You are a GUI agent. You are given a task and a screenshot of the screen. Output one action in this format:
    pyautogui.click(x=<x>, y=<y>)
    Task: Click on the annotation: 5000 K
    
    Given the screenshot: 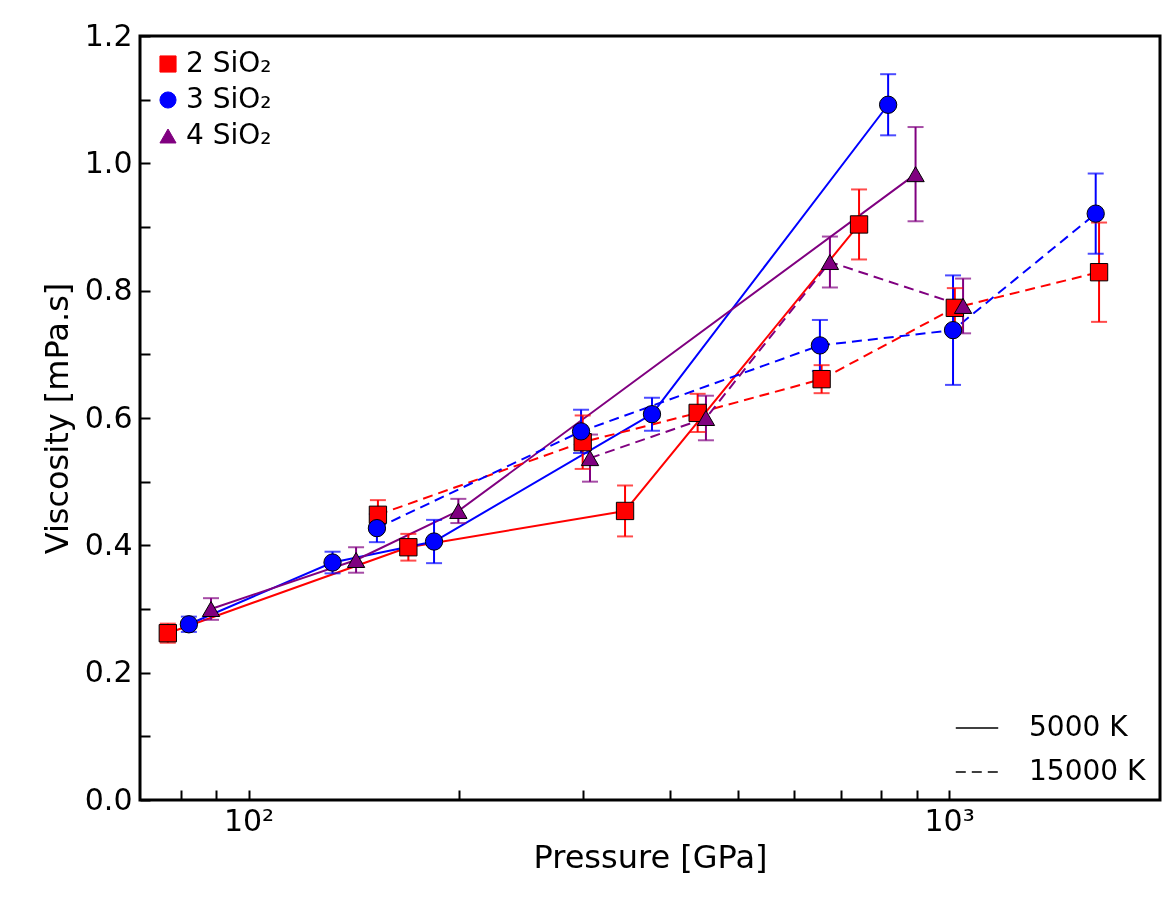 What is the action you would take?
    pyautogui.click(x=1079, y=726)
    